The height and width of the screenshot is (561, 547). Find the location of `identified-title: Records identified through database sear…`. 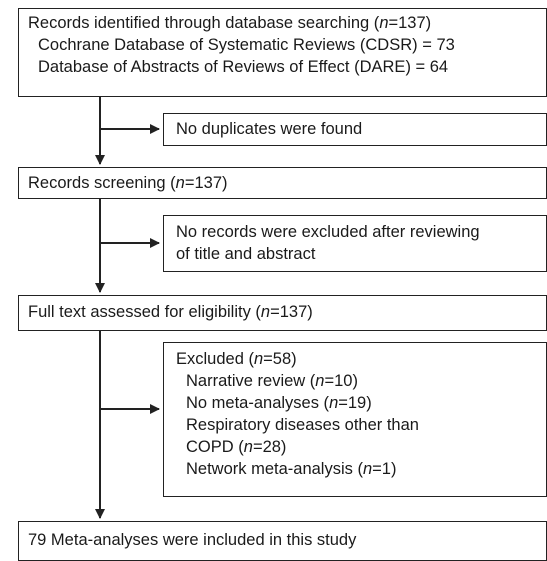

identified-title: Records identified through database sear… is located at coordinates (230, 23).